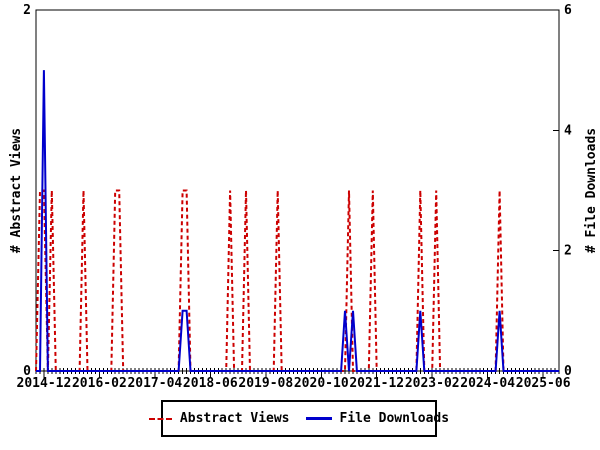 The width and height of the screenshot is (600, 450). What do you see at coordinates (154, 383) in the screenshot?
I see `x-tick-label: 2017-04` at bounding box center [154, 383].